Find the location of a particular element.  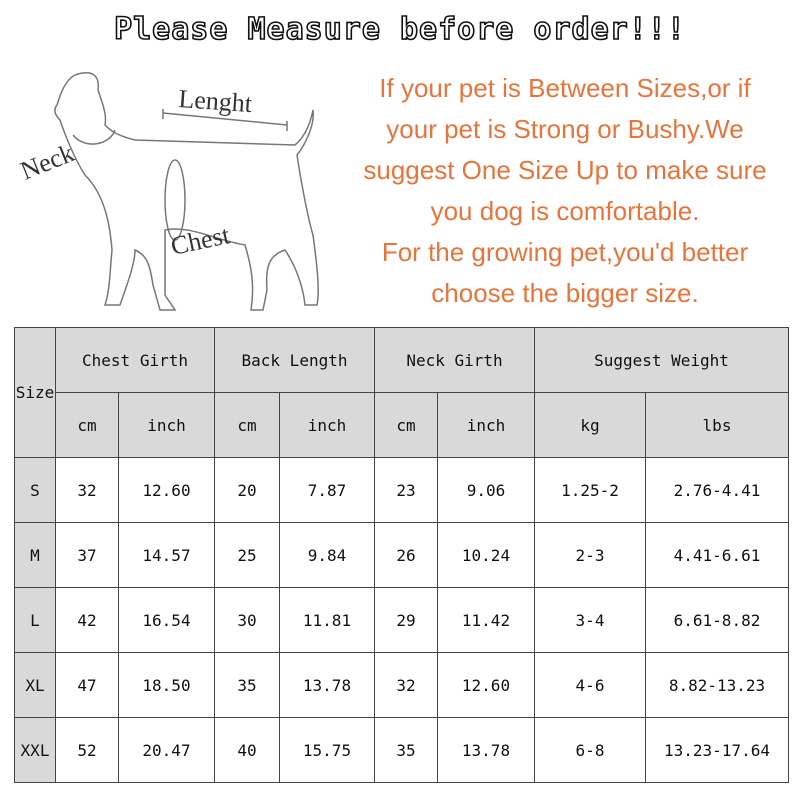

value-cell: 20.47 is located at coordinates (166, 750).